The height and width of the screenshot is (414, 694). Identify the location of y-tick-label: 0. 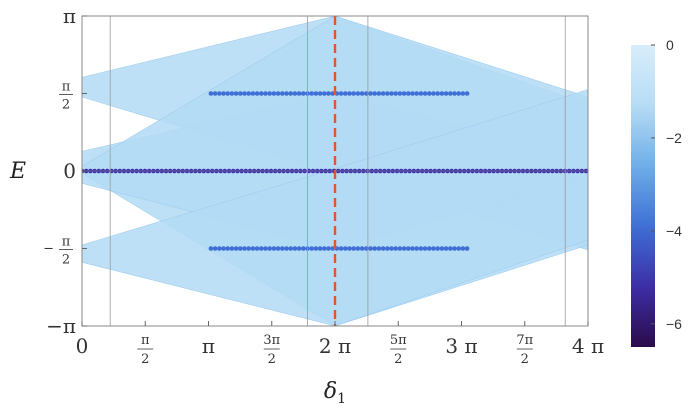
(69, 171).